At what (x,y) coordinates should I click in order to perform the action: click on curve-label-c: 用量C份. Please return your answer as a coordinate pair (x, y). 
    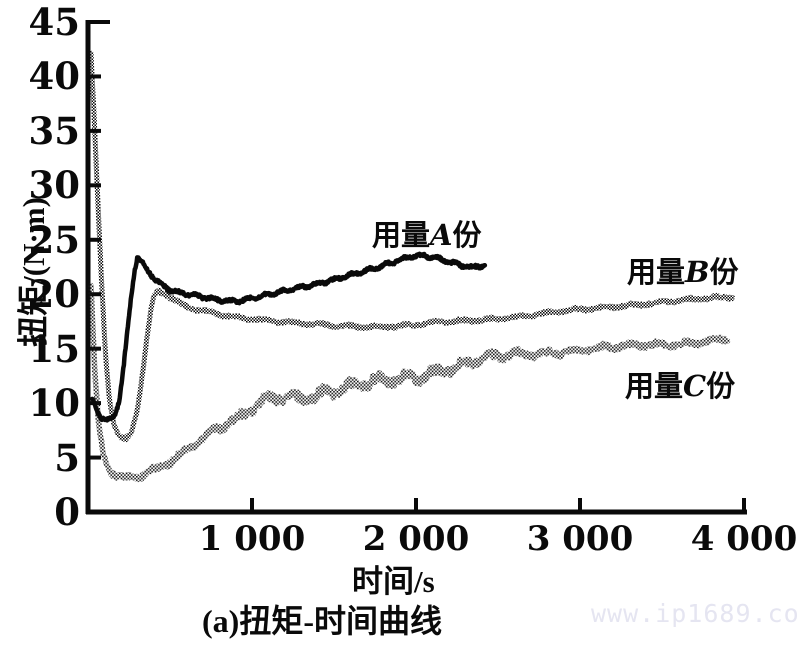
    Looking at the image, I should click on (680, 384).